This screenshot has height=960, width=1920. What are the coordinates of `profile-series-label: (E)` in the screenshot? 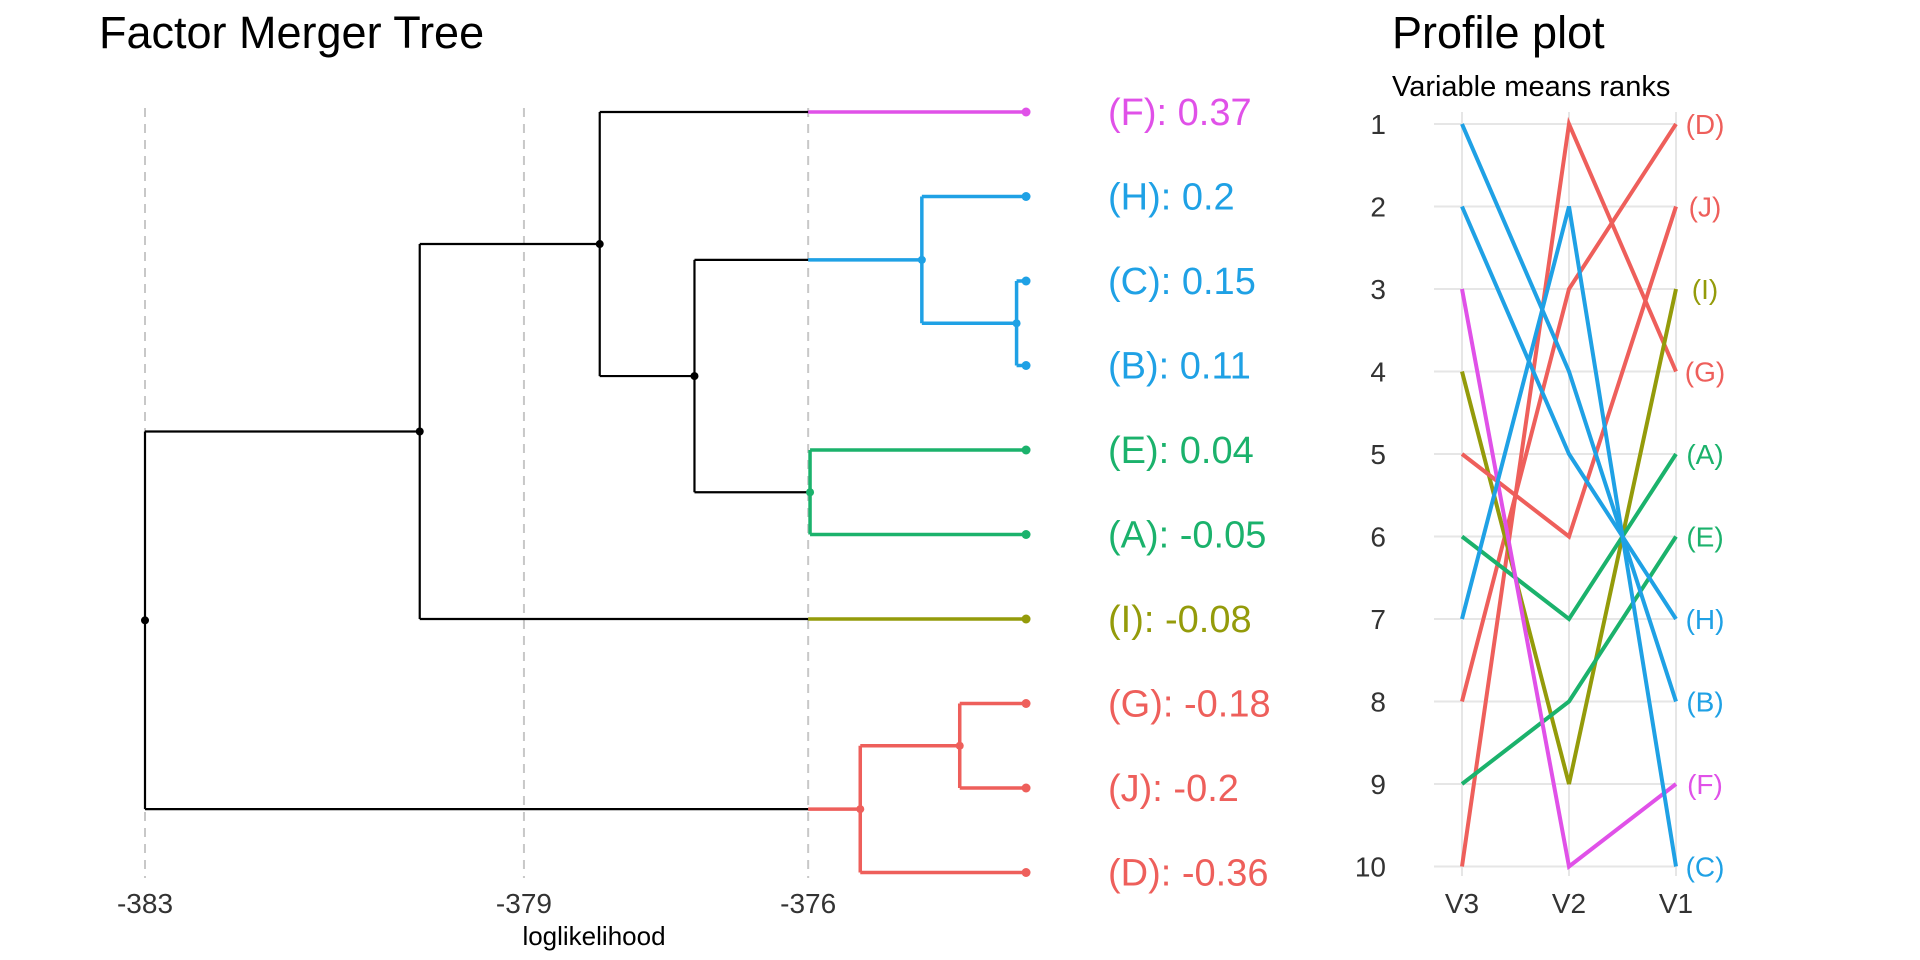 It's located at (1704, 537).